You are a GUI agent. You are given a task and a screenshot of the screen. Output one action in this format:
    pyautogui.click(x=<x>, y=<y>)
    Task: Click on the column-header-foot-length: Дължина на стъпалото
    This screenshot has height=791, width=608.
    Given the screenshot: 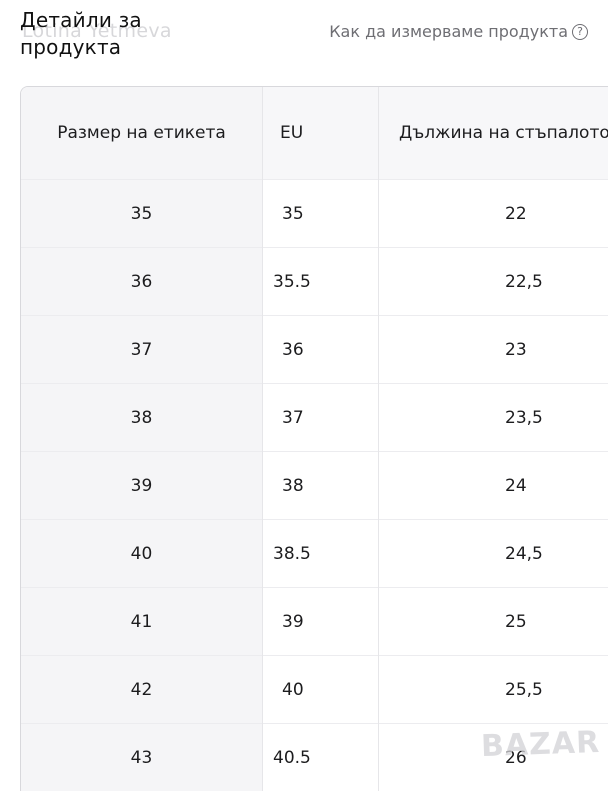 What is the action you would take?
    pyautogui.click(x=493, y=133)
    